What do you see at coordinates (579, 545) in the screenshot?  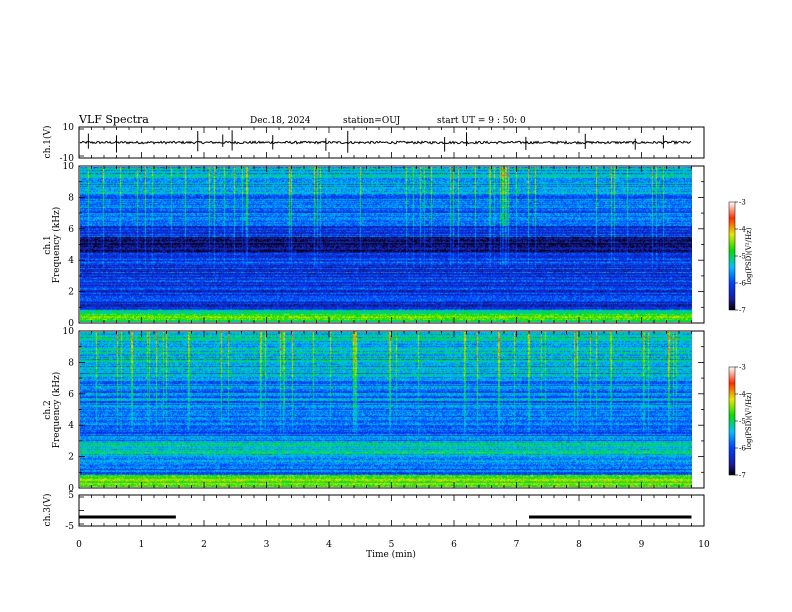 I see `x-tick-label: 8` at bounding box center [579, 545].